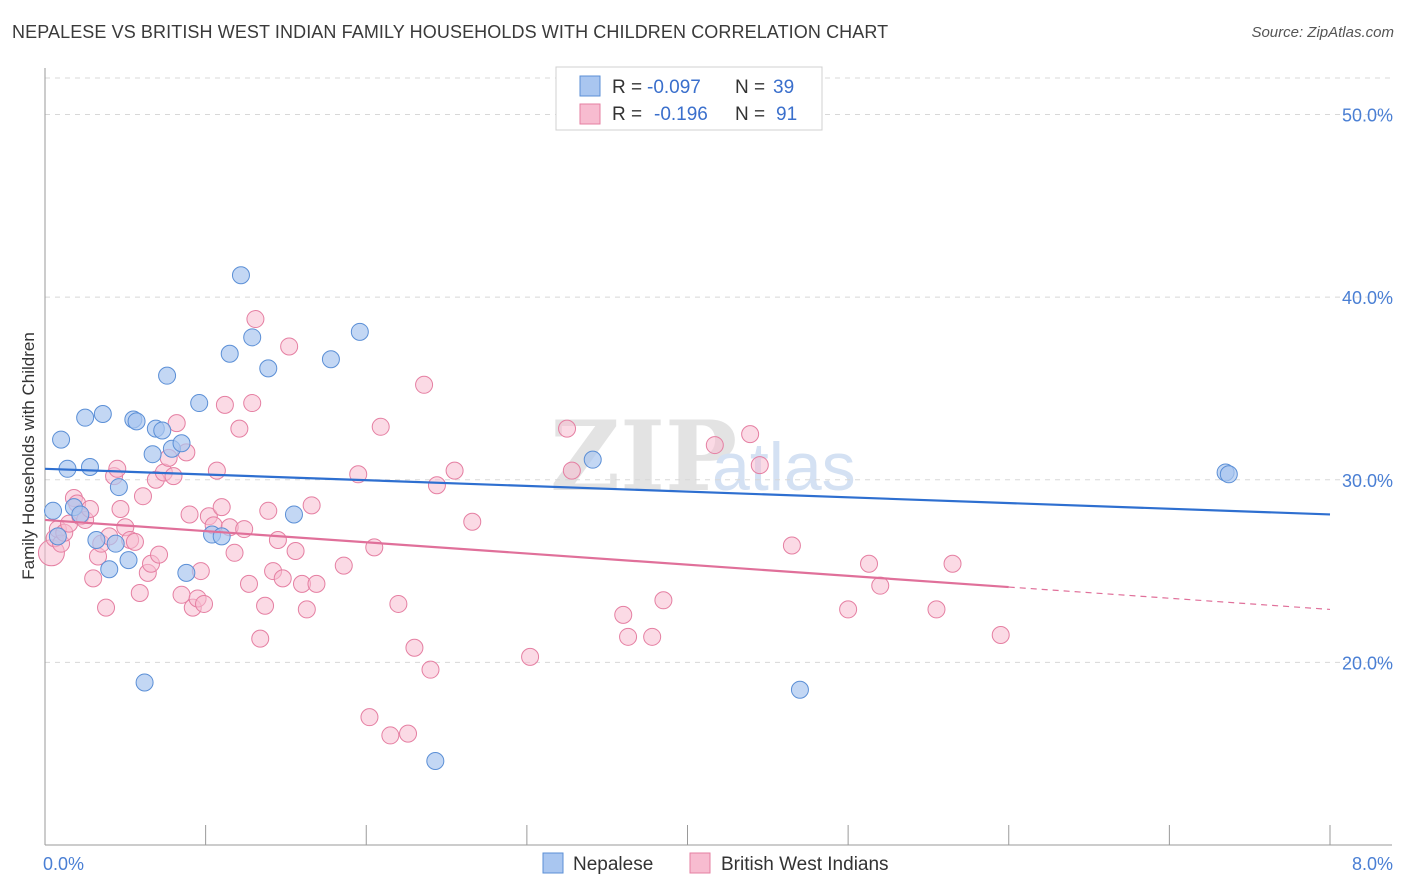 The height and width of the screenshot is (892, 1406). What do you see at coordinates (553, 863) in the screenshot?
I see `bottom-legend-swatch-nepalese` at bounding box center [553, 863].